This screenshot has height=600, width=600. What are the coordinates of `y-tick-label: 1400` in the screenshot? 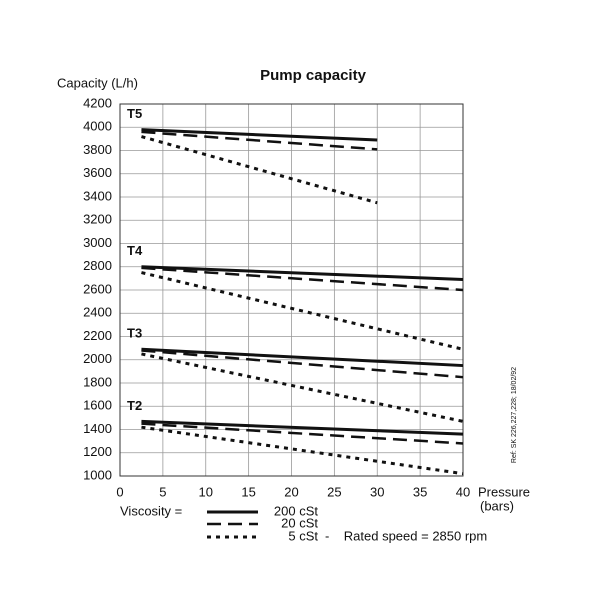 It's located at (97, 428).